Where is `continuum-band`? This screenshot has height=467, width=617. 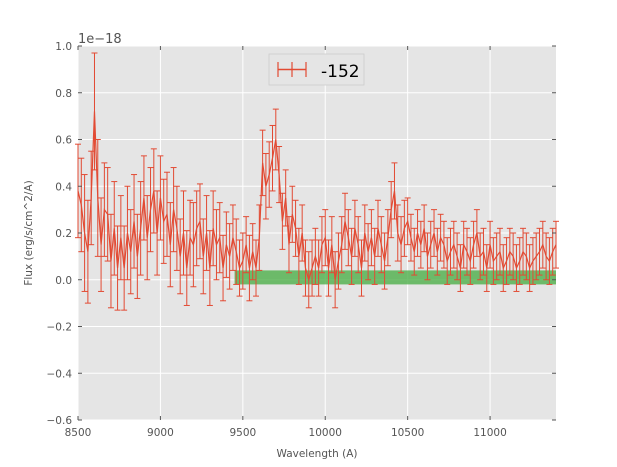
continuum-band is located at coordinates (395, 277).